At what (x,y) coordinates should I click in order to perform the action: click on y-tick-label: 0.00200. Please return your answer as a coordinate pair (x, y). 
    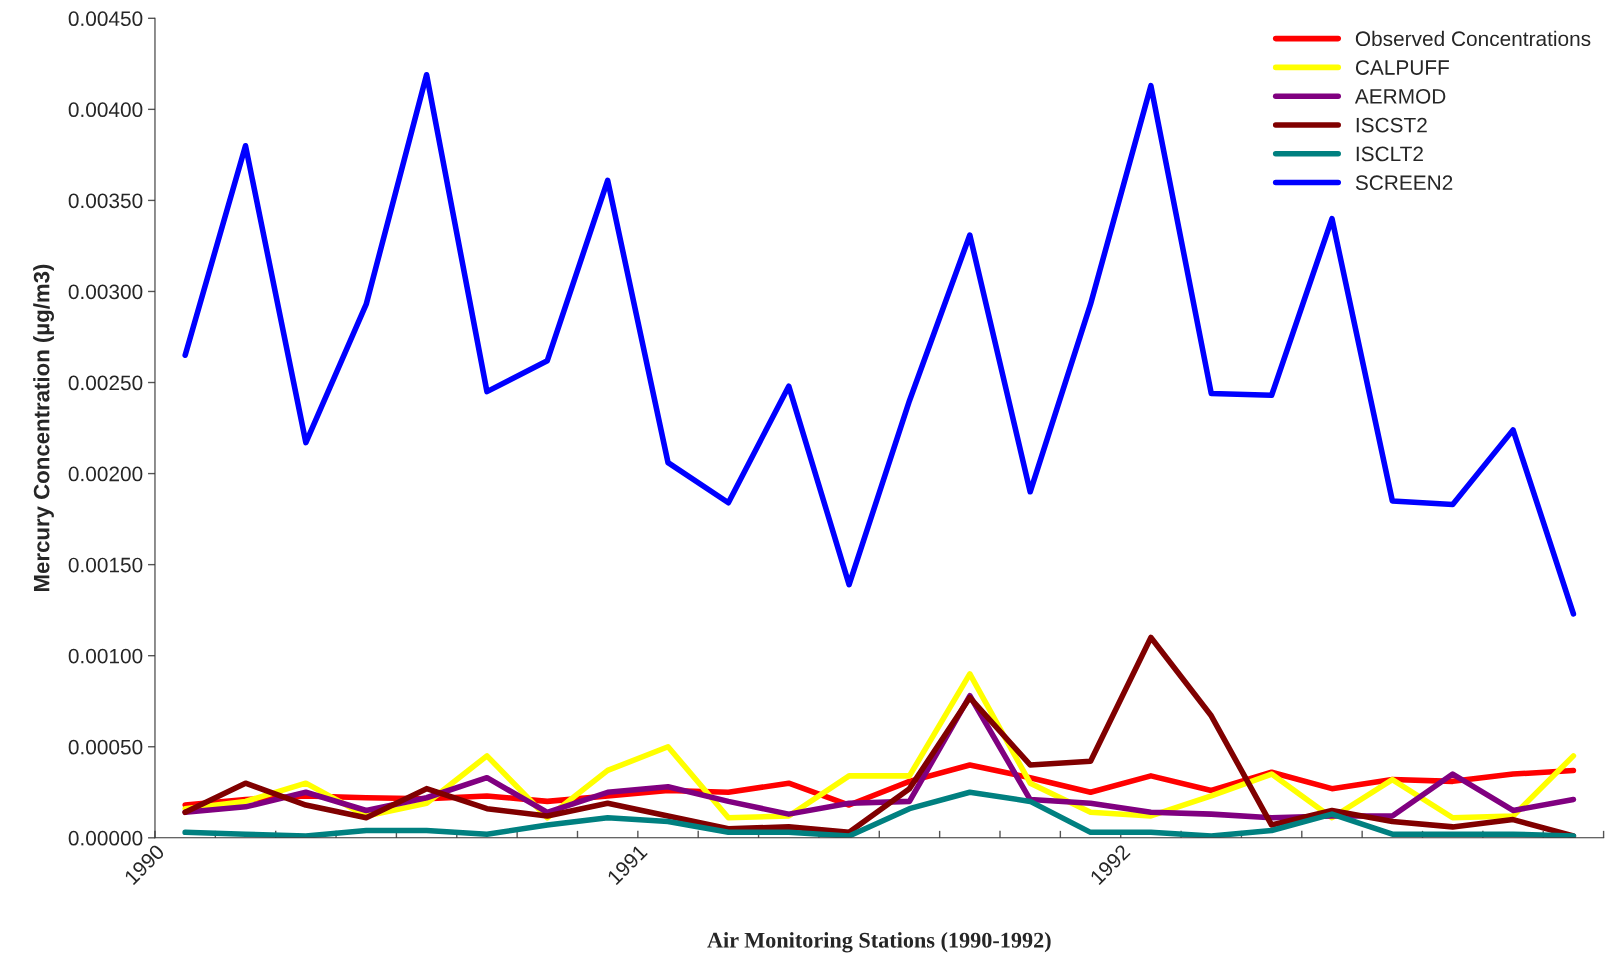
    Looking at the image, I should click on (105, 474).